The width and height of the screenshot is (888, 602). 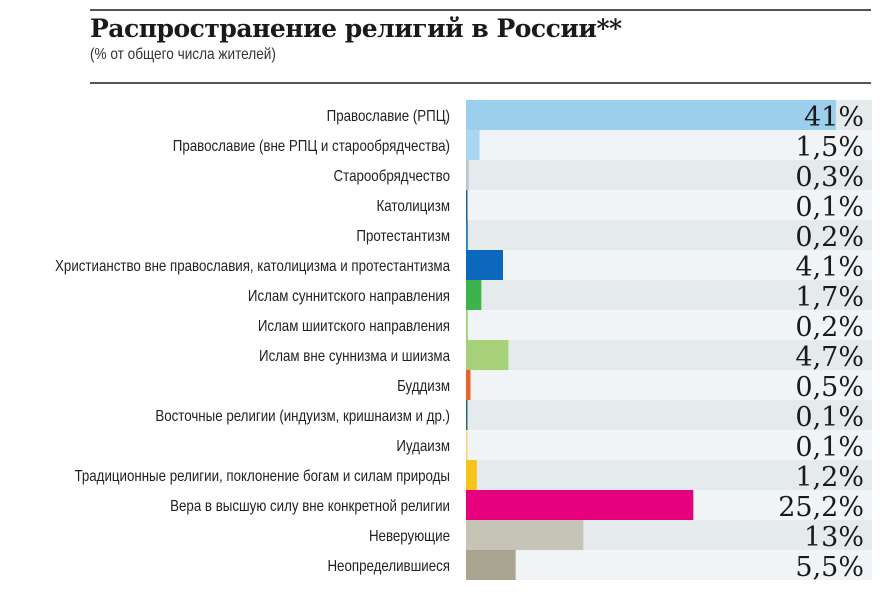 What do you see at coordinates (480, 10) in the screenshot?
I see `top-rule` at bounding box center [480, 10].